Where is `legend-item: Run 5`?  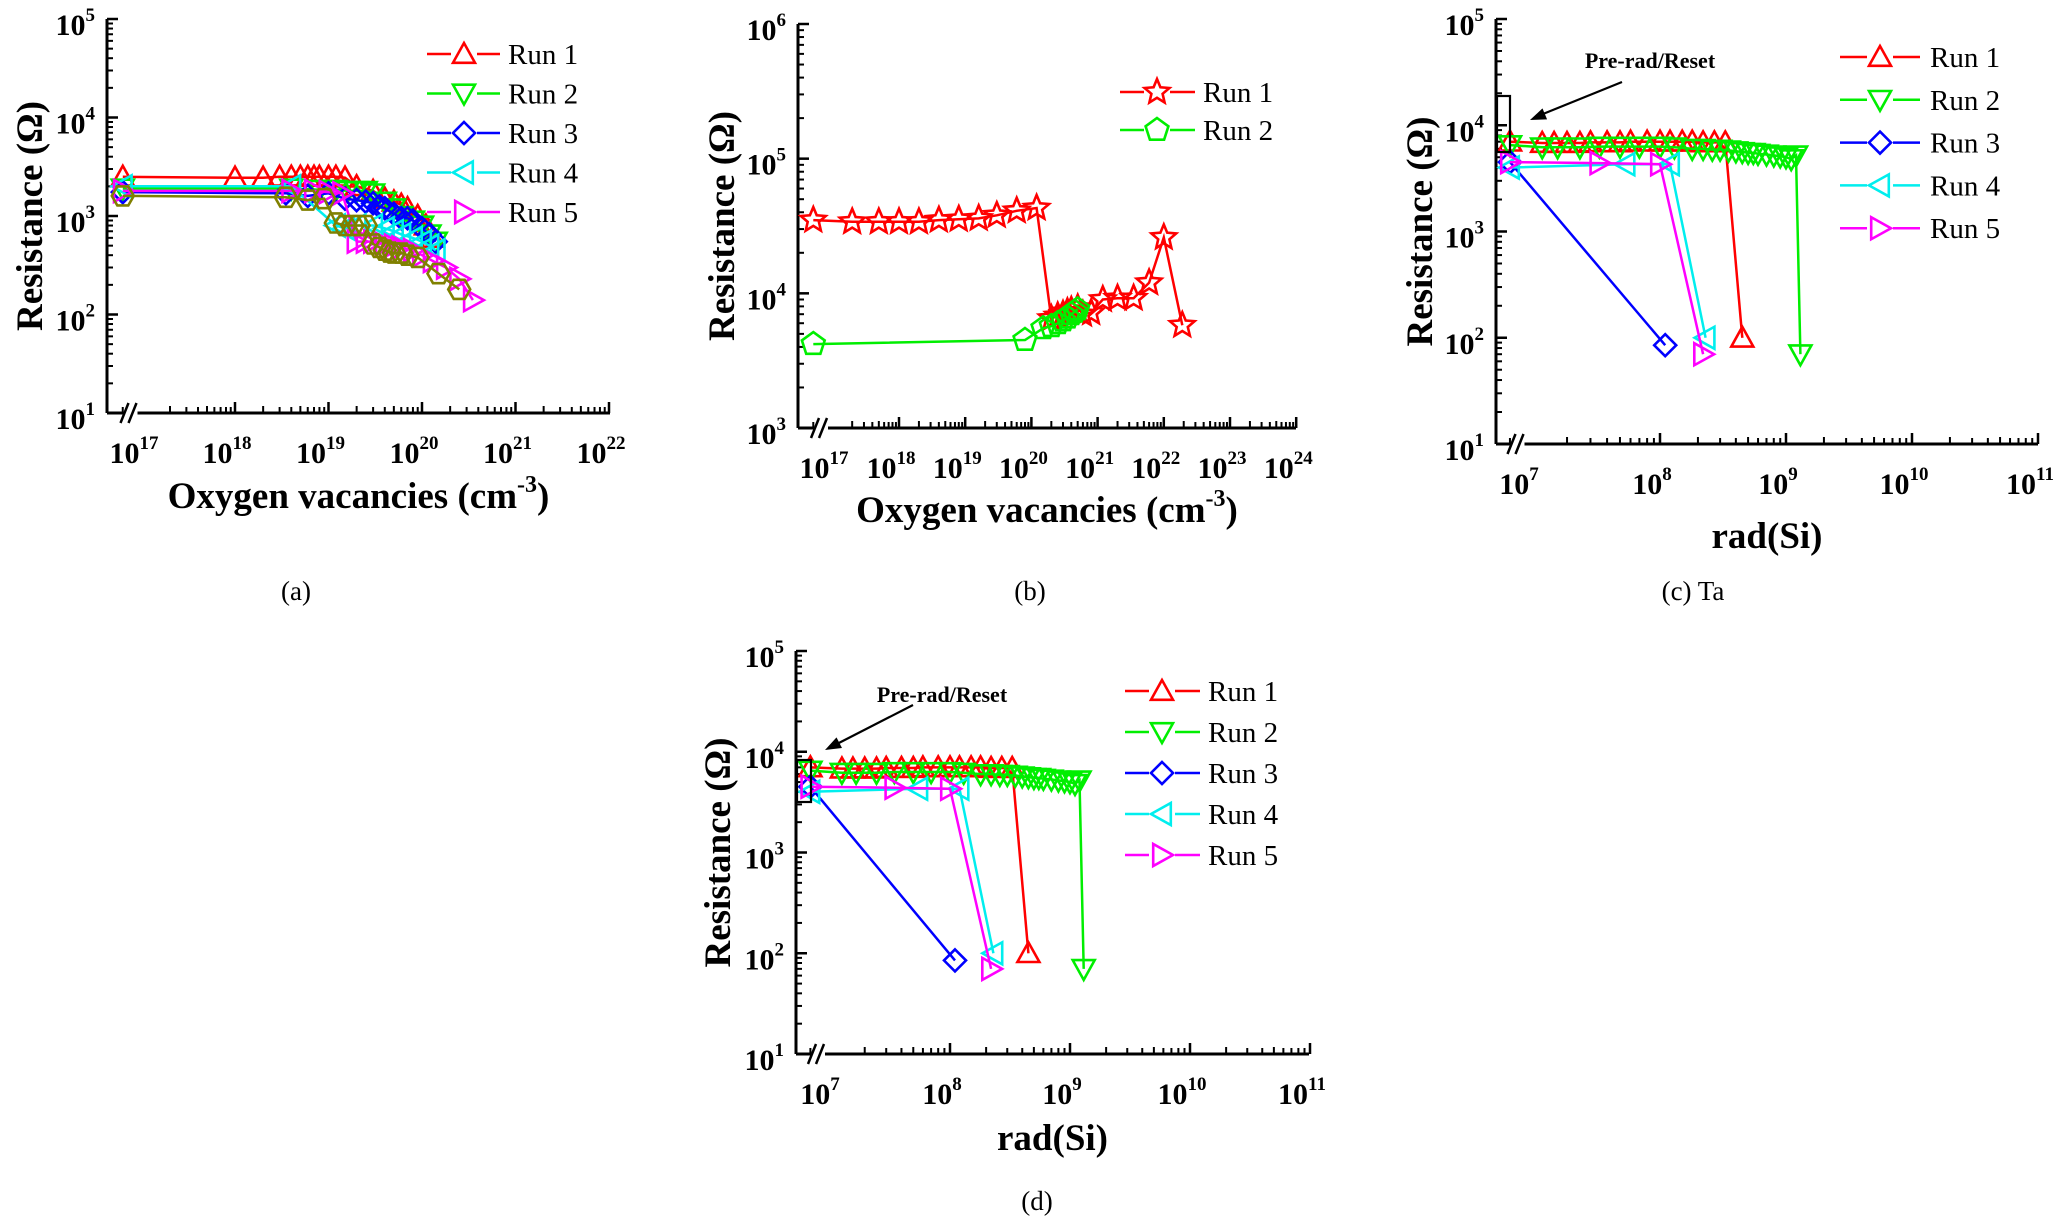 legend-item: Run 5 is located at coordinates (502, 213).